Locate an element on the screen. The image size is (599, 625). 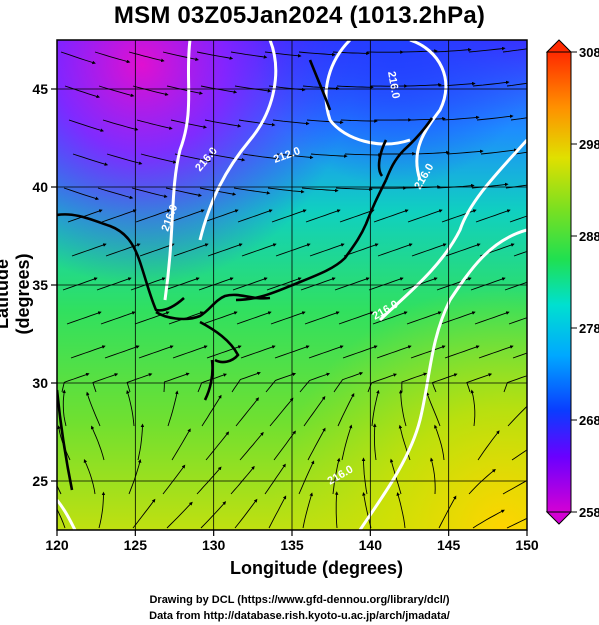
x-tick-label: 145 is located at coordinates (449, 545).